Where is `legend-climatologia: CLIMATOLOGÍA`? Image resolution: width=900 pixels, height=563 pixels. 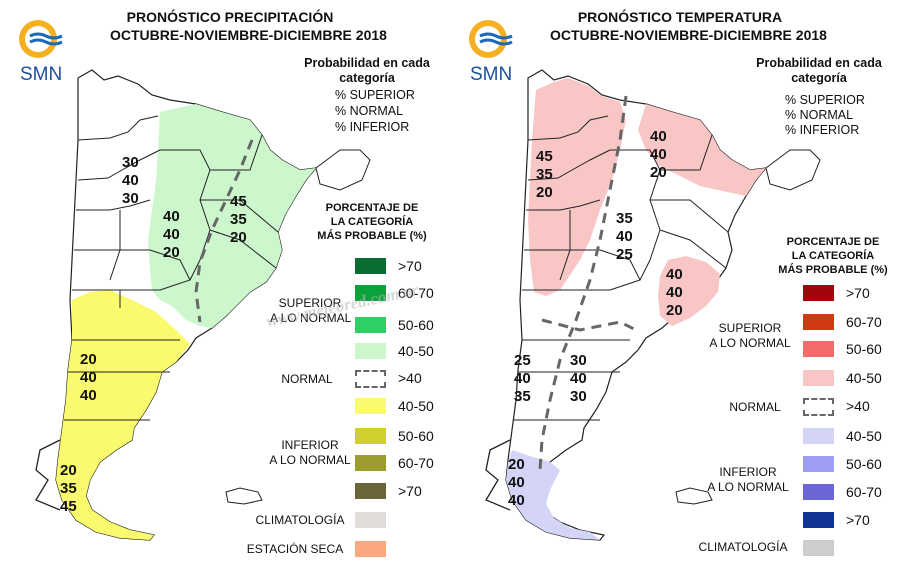 legend-climatologia: CLIMATOLOGÍA is located at coordinates (300, 520).